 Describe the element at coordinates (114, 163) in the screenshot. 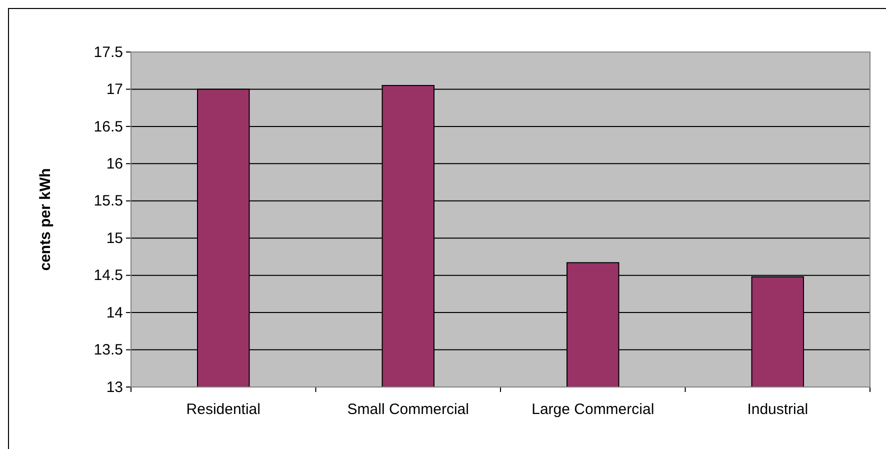

I see `y-tick-label: 16` at that location.